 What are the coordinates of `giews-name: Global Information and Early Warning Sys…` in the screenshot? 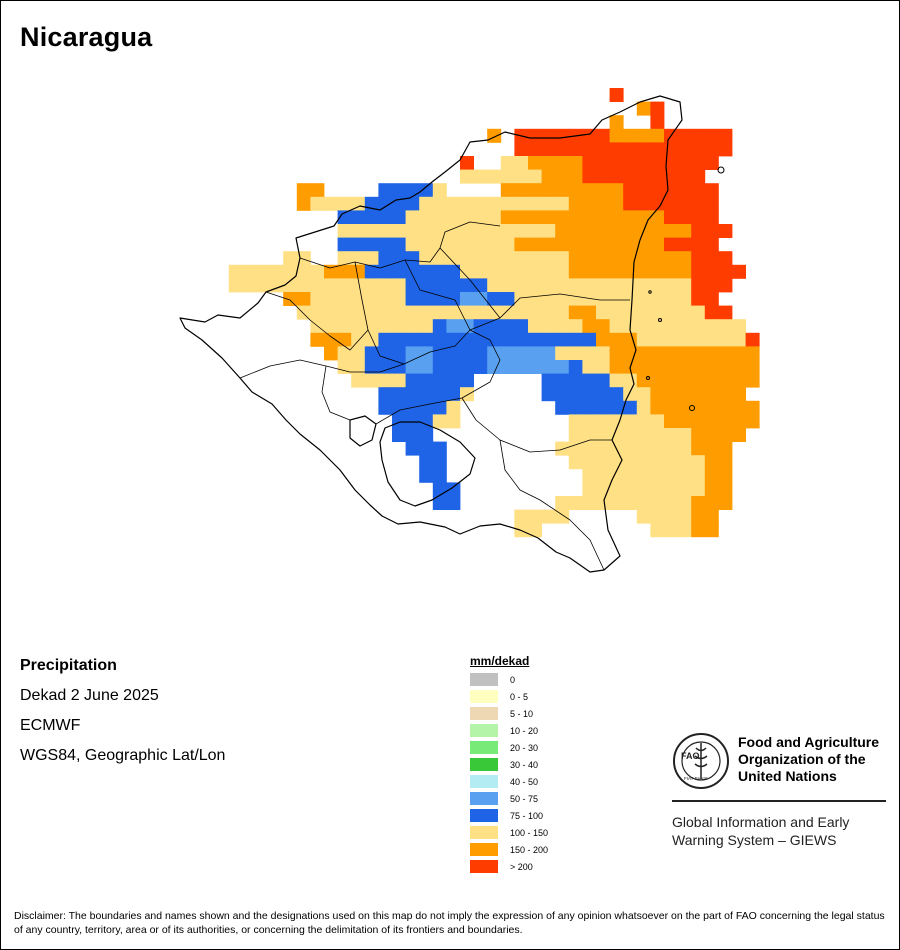 It's located at (760, 831).